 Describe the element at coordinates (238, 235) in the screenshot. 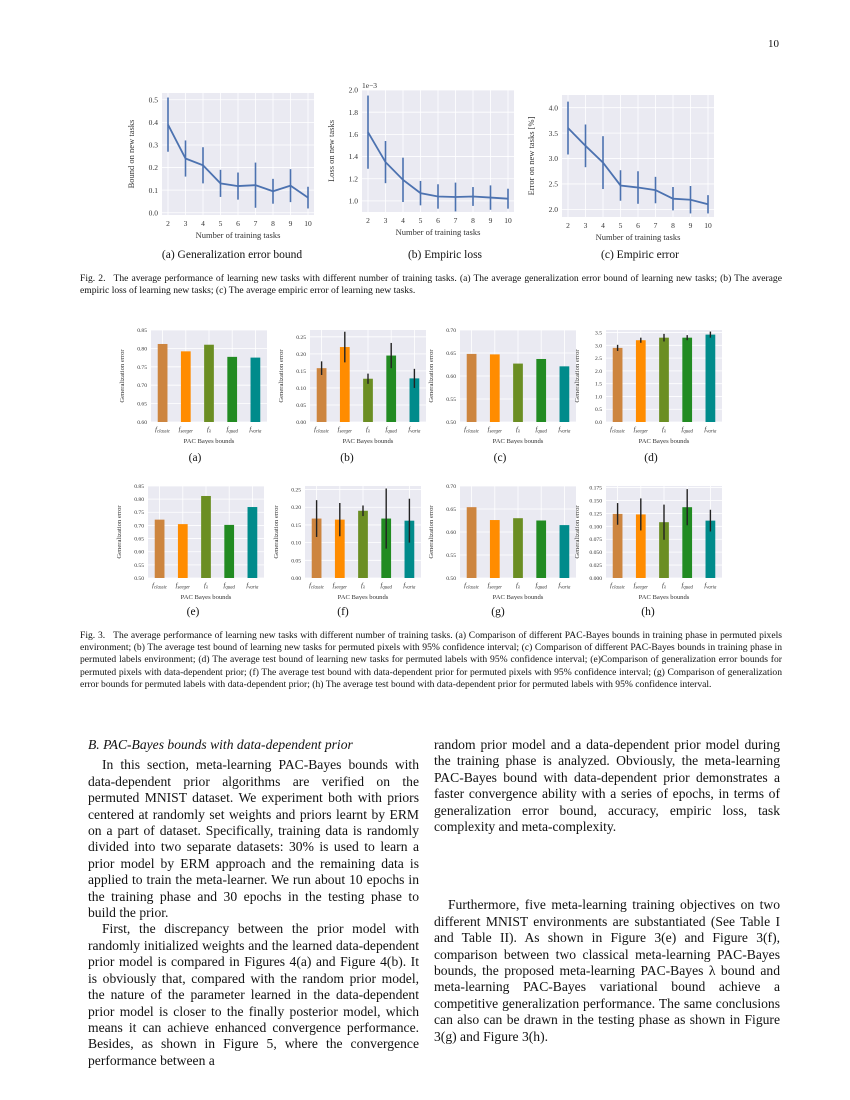

I see `x-axis-label: Number of training tasks` at that location.